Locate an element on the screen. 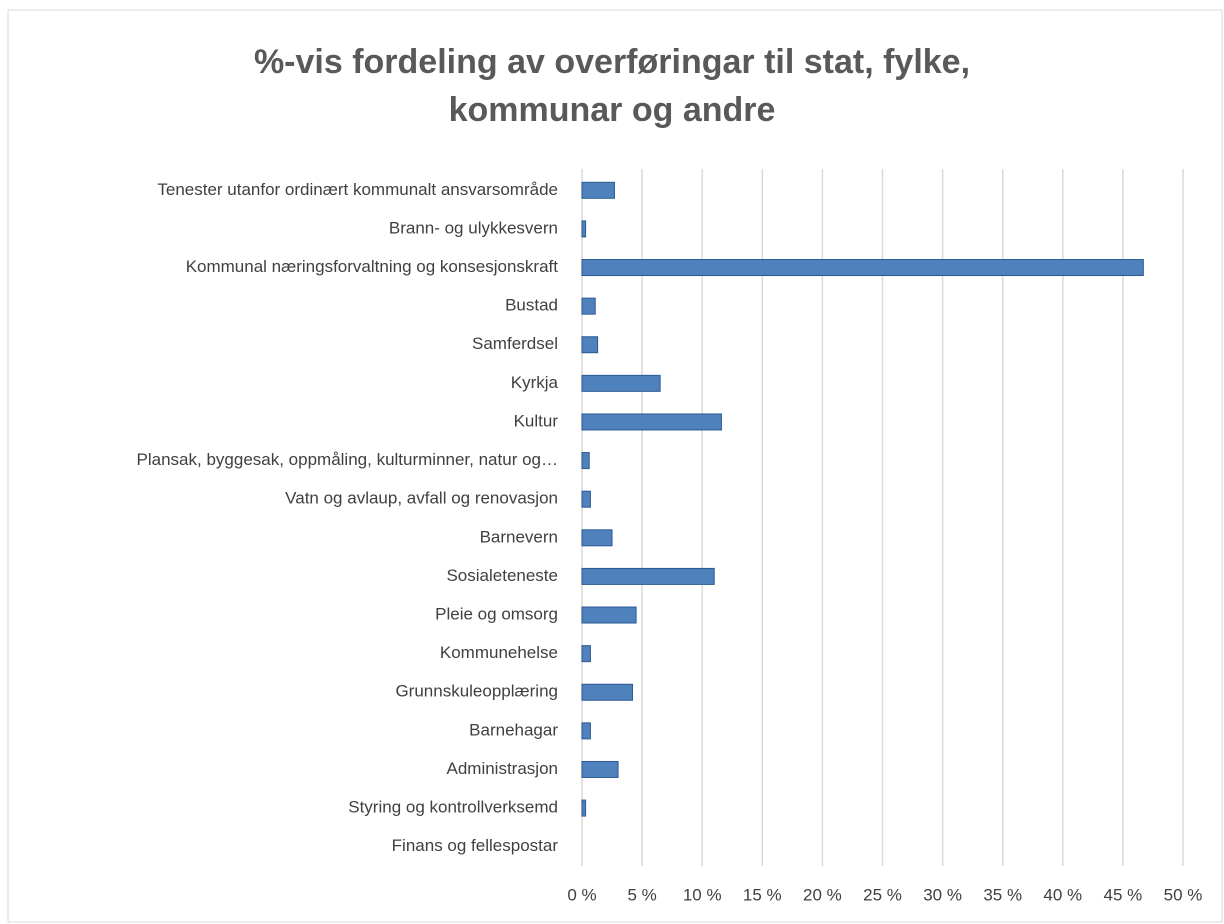 The image size is (1224, 924). y-tick-label: Vatn og avlaup, avfall og renovasjon is located at coordinates (421, 498).